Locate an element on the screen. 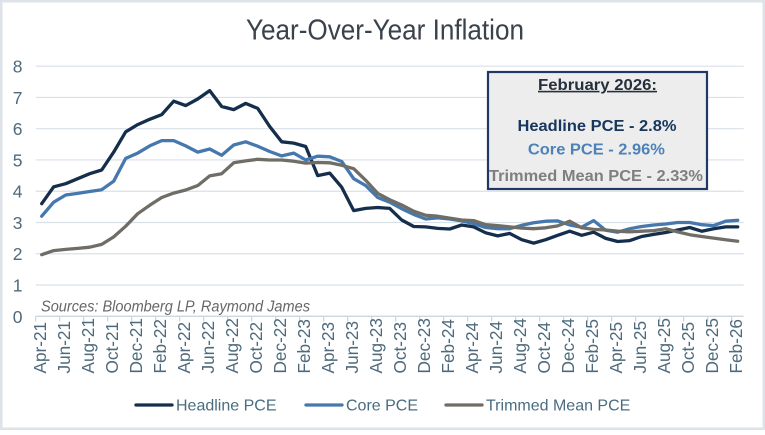 This screenshot has width=765, height=435. svg-text: 1 is located at coordinates (18, 286).